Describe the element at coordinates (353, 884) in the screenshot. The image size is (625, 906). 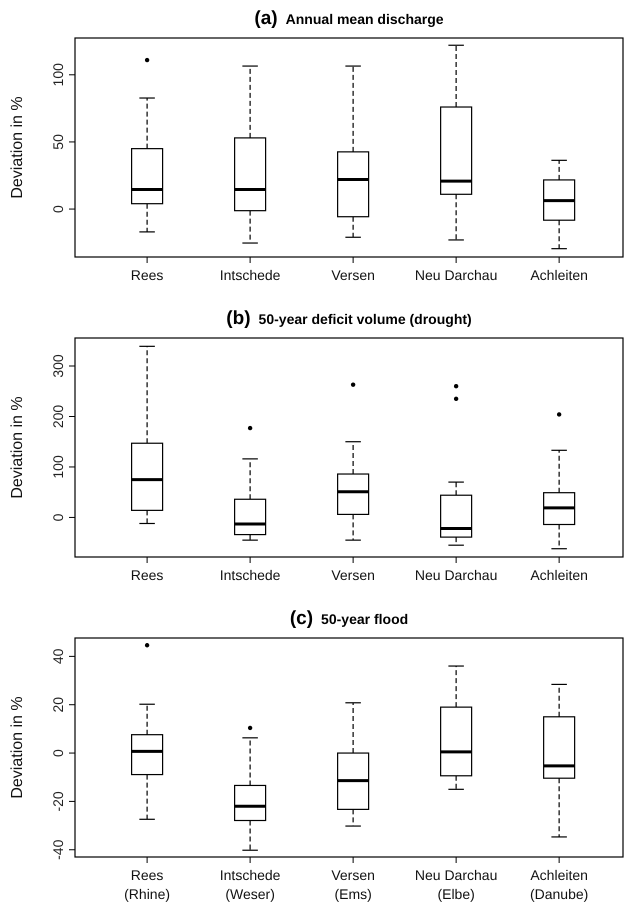
I see `x-tick-label: Versen (Ems)` at that location.